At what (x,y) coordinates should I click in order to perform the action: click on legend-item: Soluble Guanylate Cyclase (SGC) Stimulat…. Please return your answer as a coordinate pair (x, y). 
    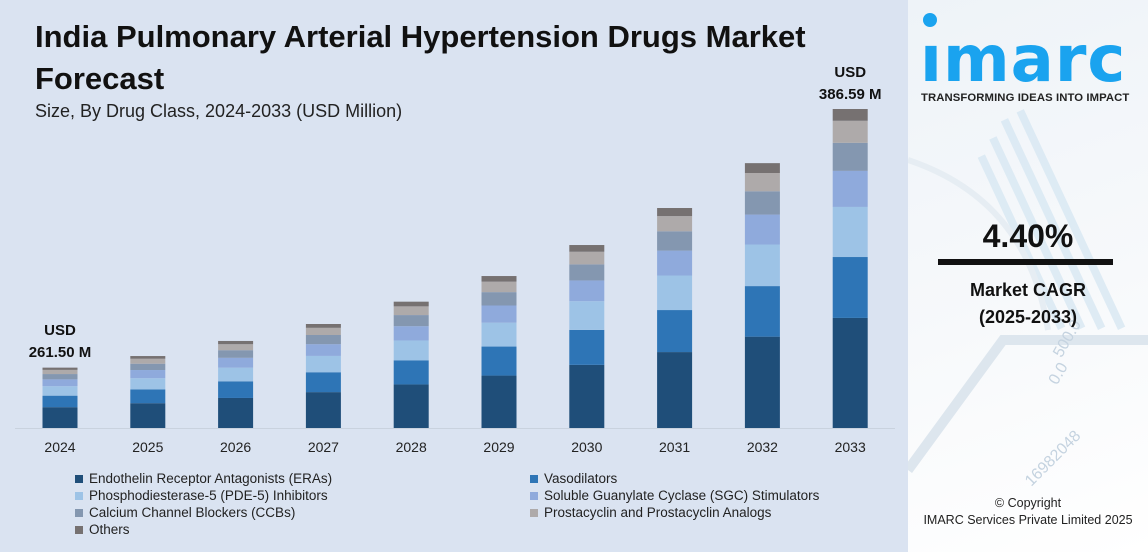
    Looking at the image, I should click on (674, 495).